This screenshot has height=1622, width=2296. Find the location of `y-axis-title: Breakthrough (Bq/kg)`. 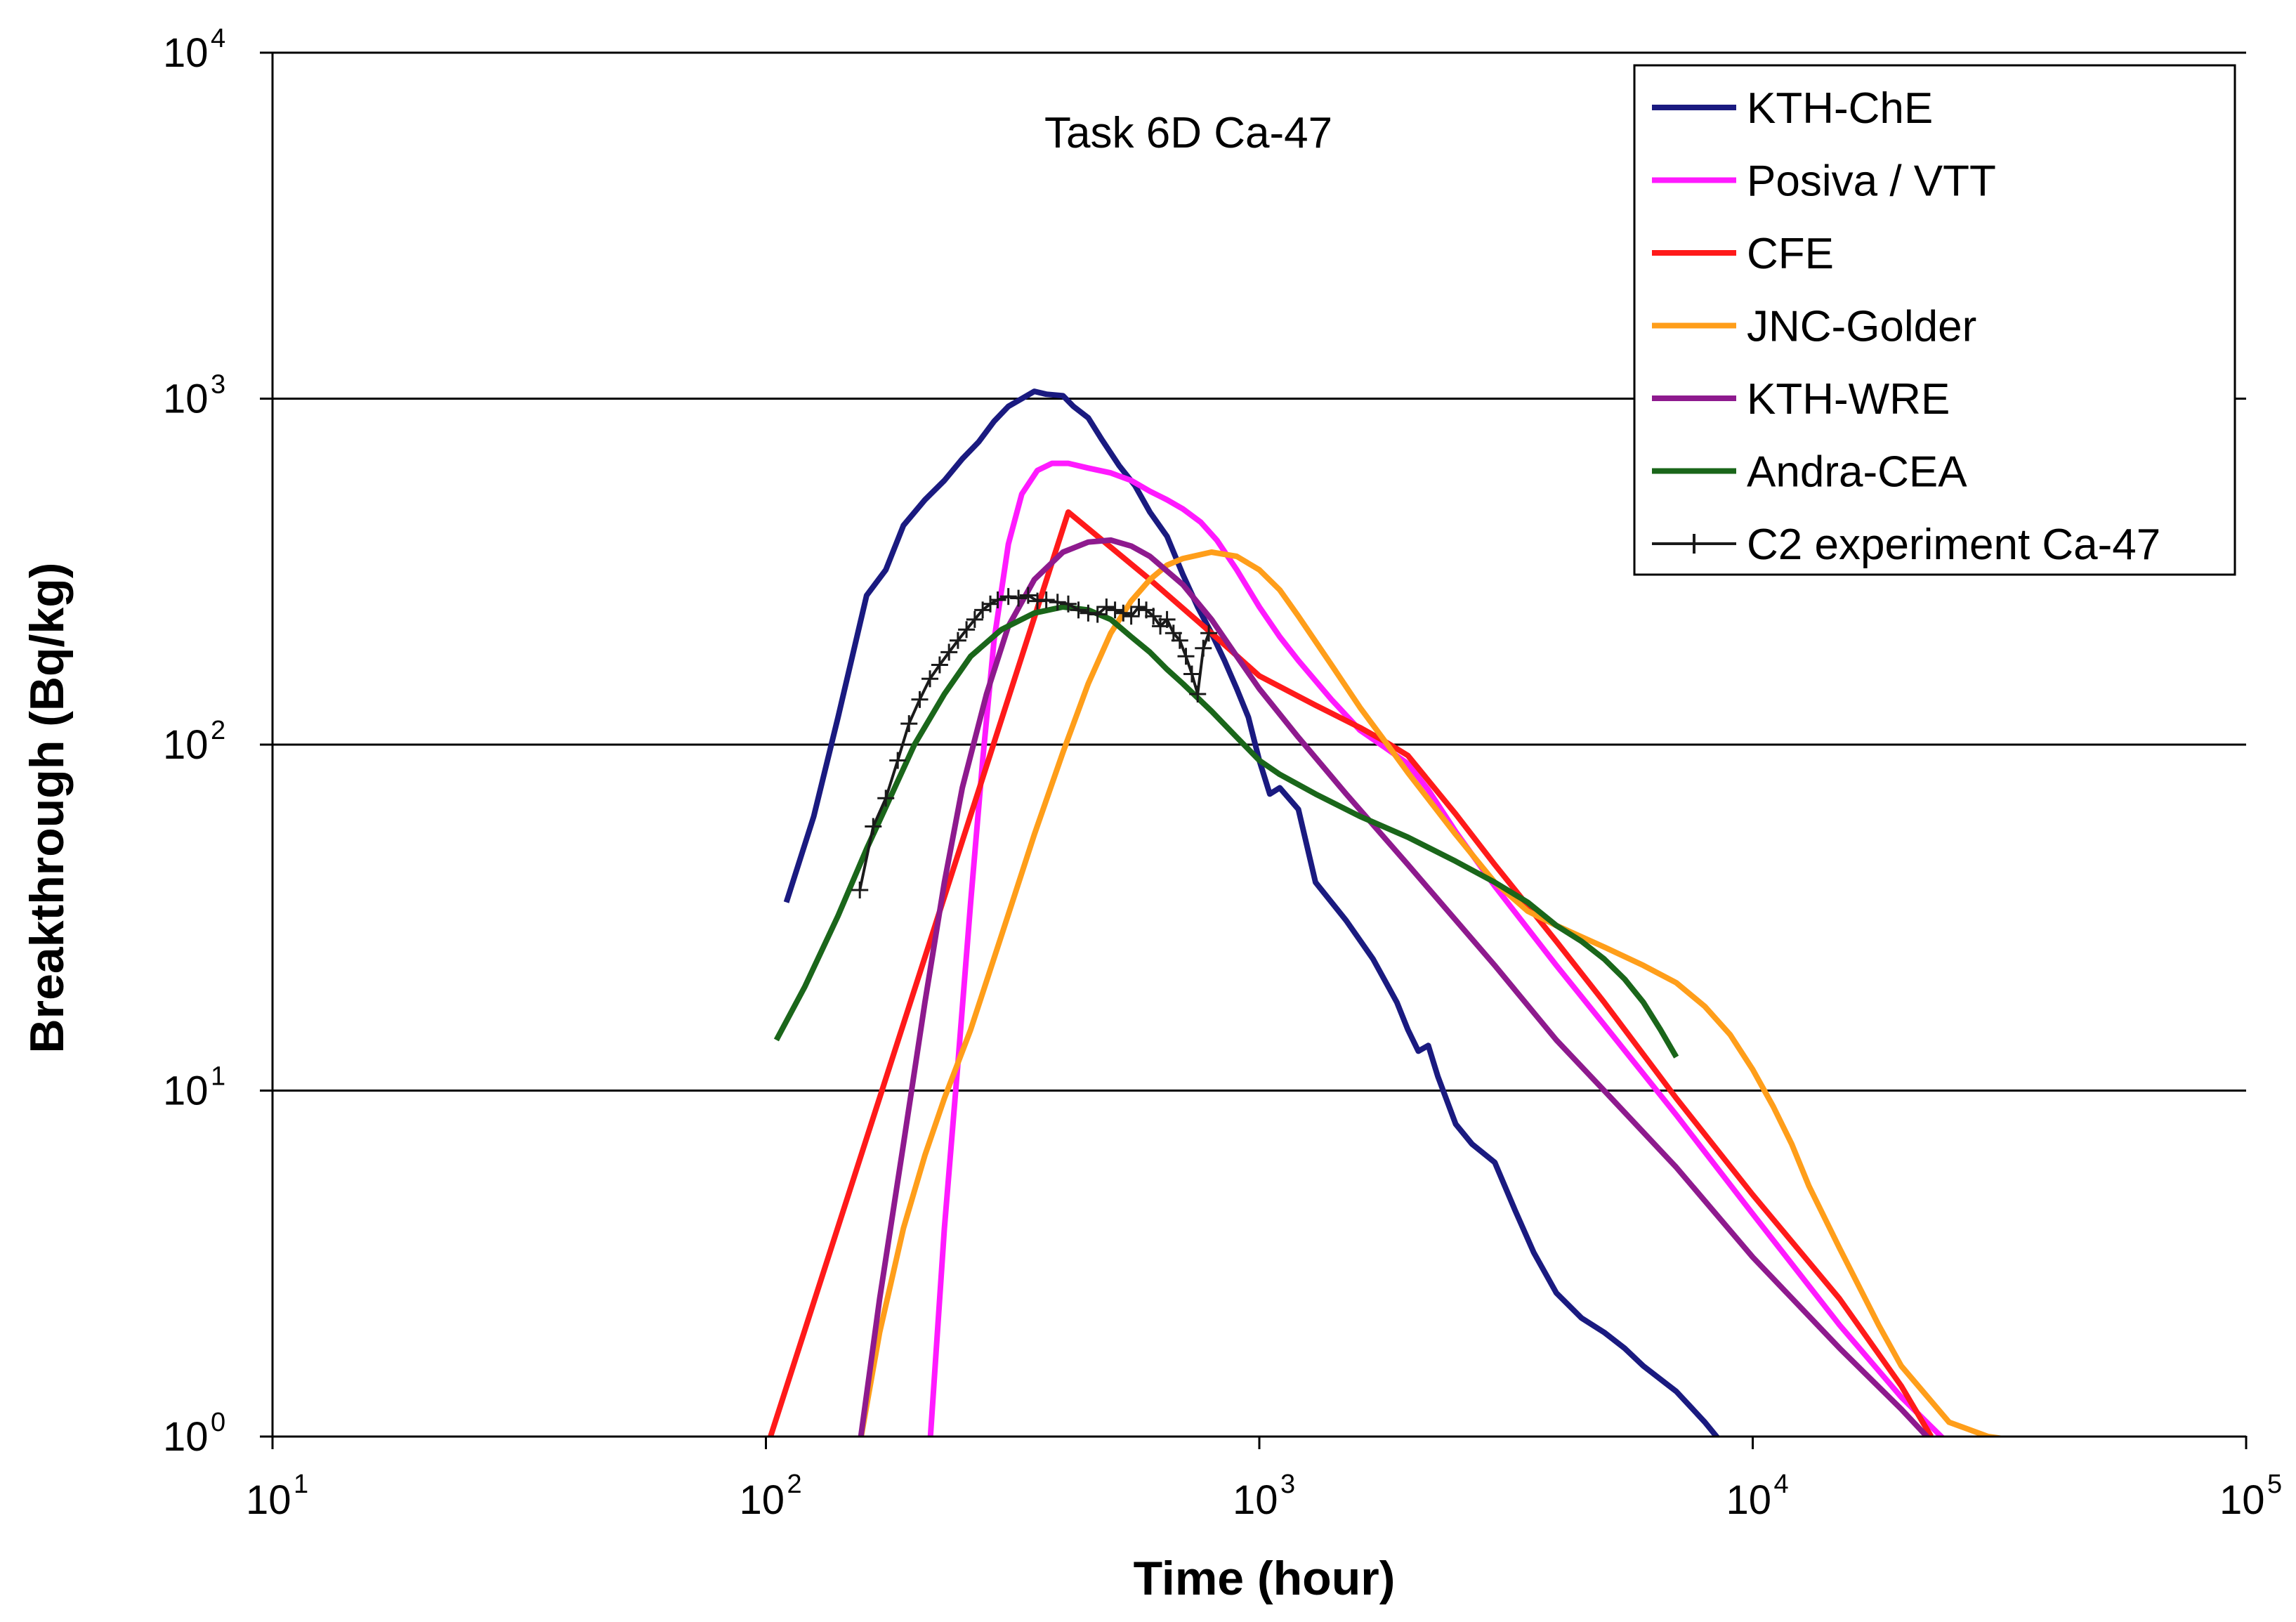

y-axis-title: Breakthrough (Bq/kg) is located at coordinates (47, 809).